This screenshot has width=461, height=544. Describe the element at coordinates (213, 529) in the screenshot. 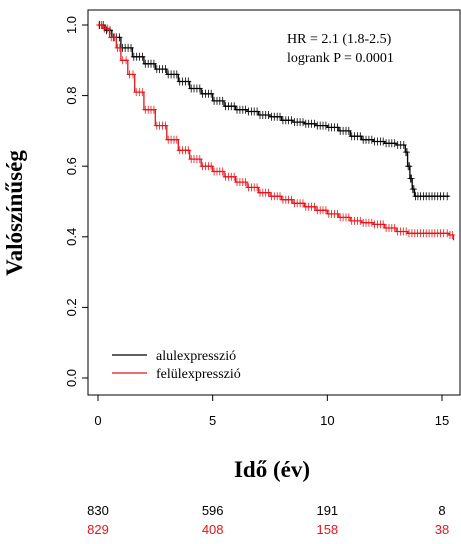

I see `risk-table-cell: 408` at that location.